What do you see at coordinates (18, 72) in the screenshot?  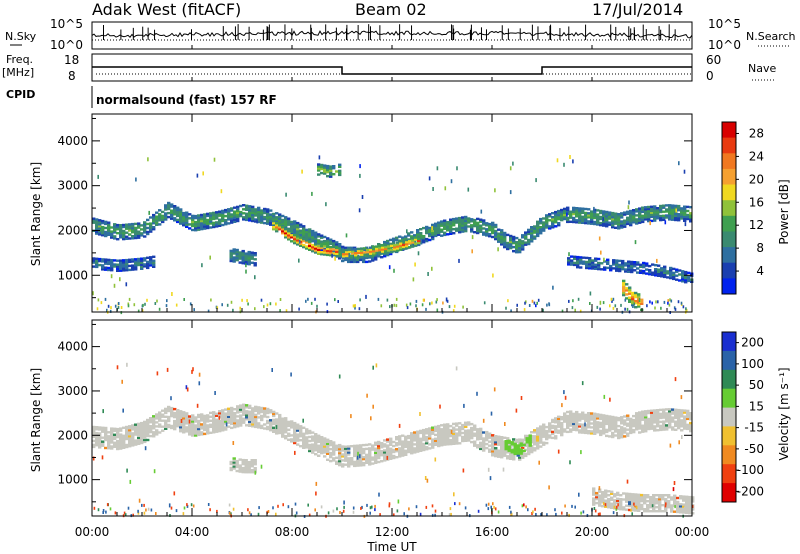 I see `freq-label-2: [MHz]` at bounding box center [18, 72].